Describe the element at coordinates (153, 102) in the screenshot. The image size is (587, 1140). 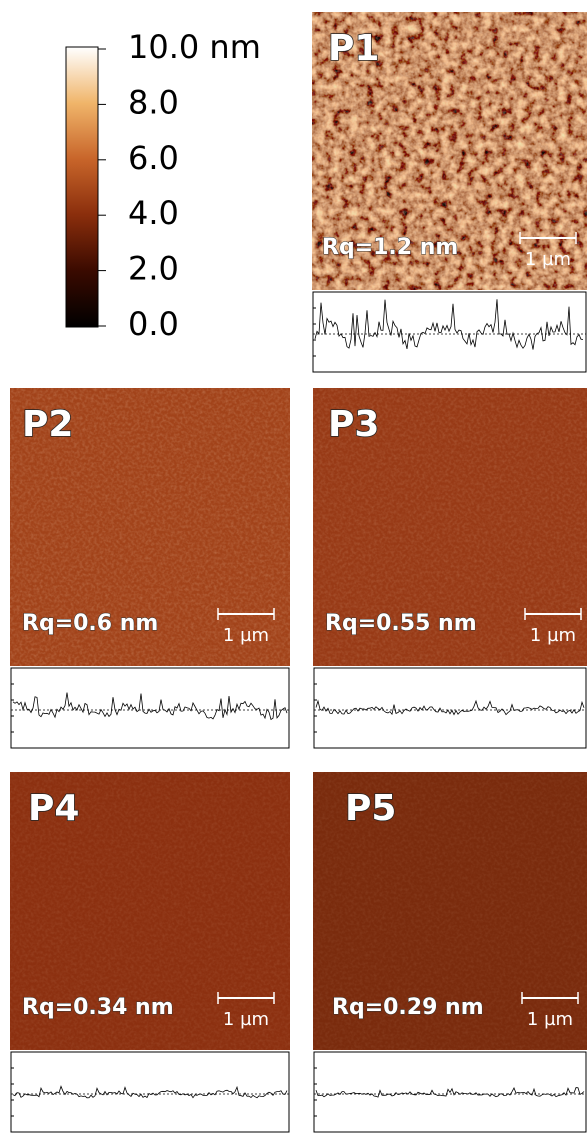
I see `tick-label: 8.0` at that location.